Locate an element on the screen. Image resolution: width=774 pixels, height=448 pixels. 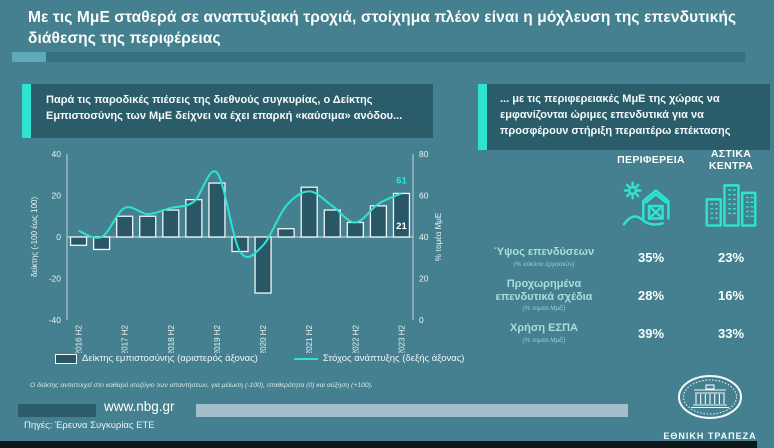
left-callout-accent-bar is located at coordinates (26, 111).